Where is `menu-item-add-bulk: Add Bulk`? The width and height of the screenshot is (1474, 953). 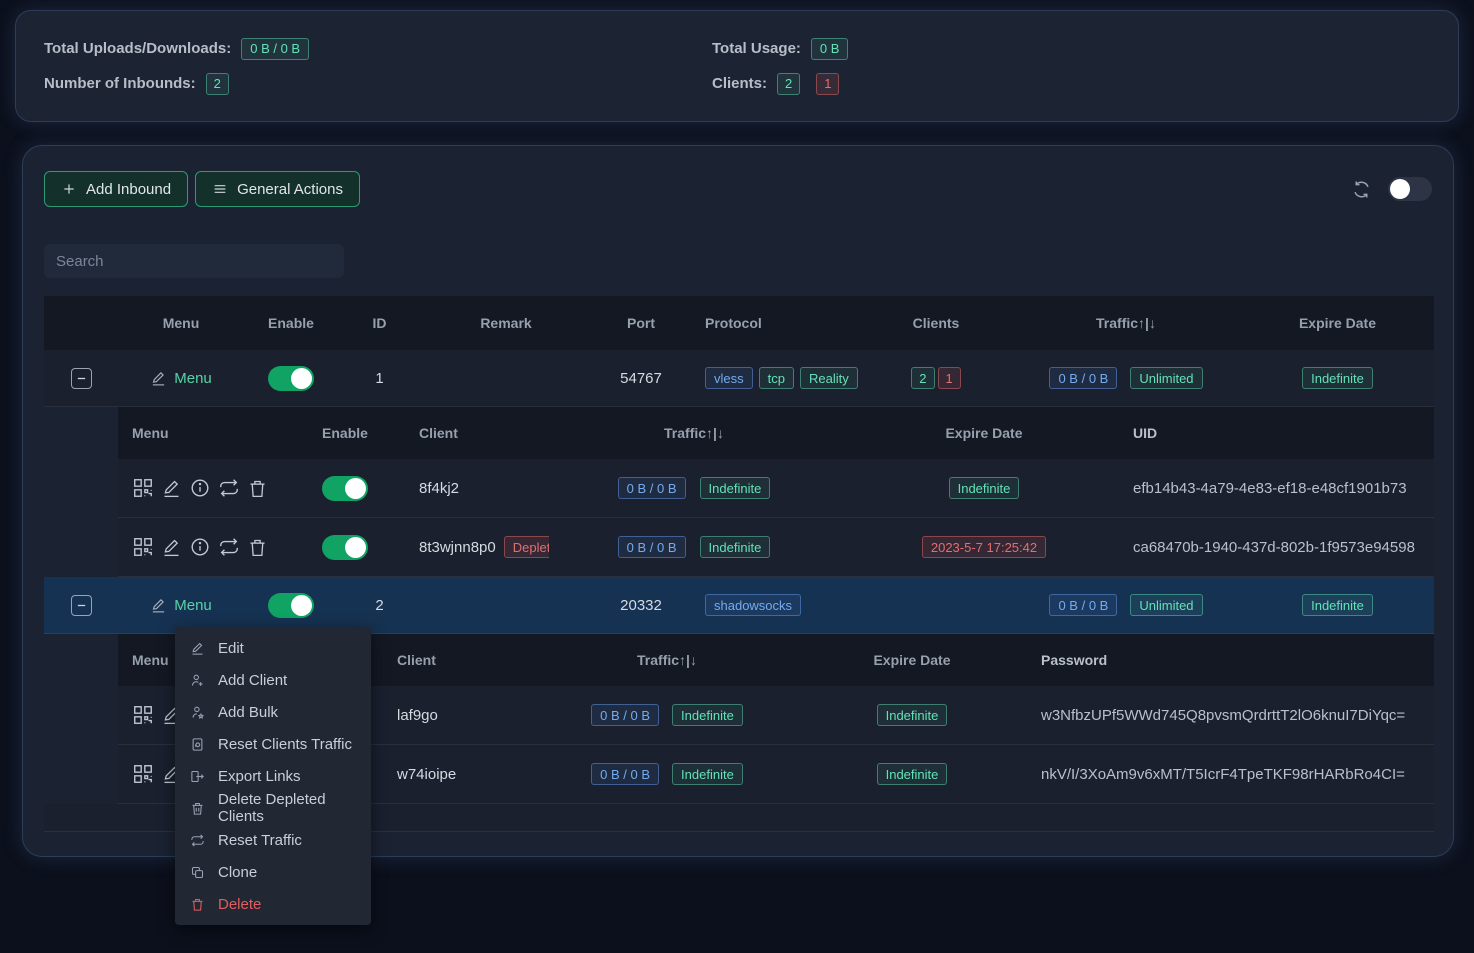 menu-item-add-bulk: Add Bulk is located at coordinates (273, 712).